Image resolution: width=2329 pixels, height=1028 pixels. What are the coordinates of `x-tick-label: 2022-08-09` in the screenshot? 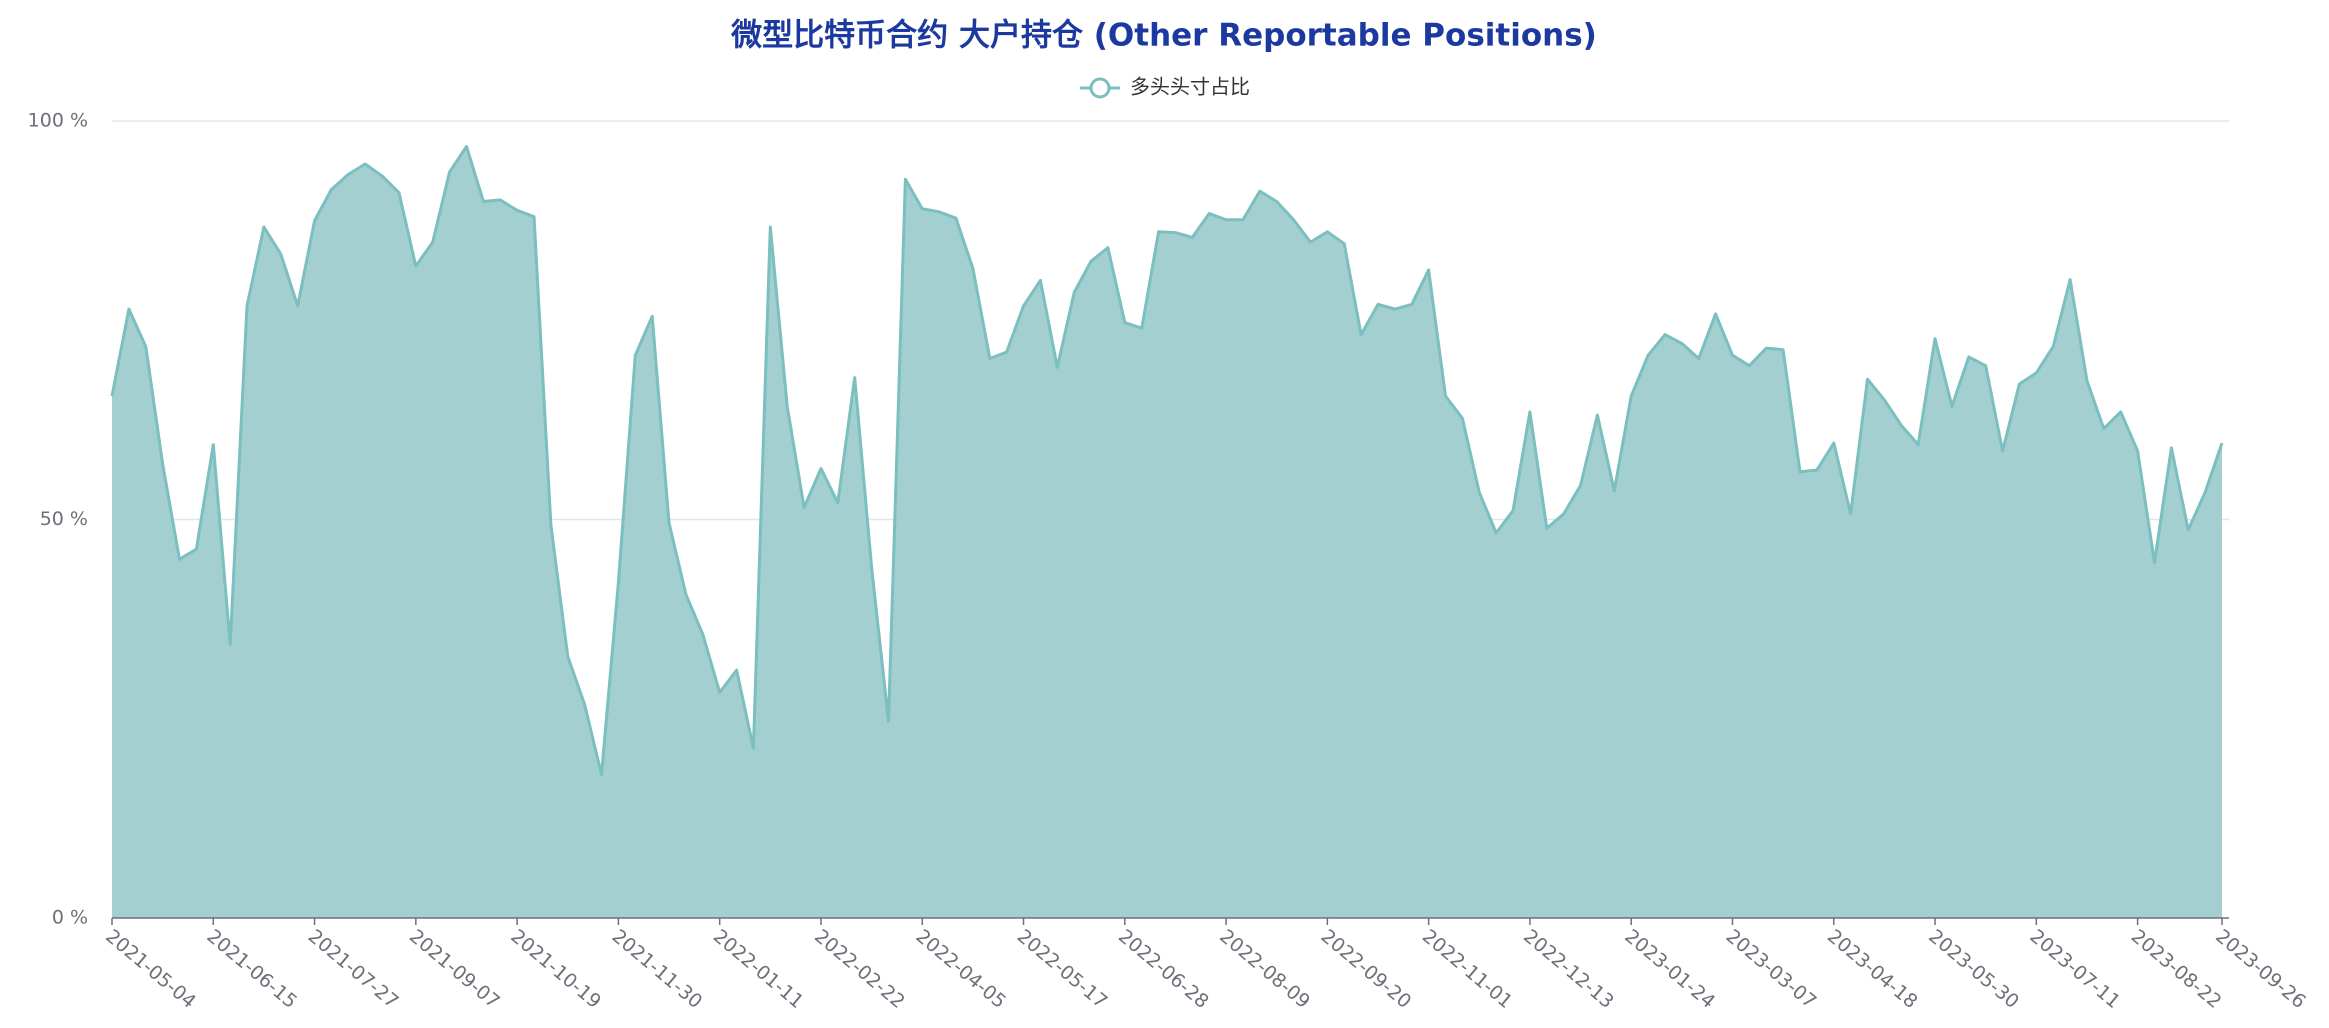 It's located at (1264, 969).